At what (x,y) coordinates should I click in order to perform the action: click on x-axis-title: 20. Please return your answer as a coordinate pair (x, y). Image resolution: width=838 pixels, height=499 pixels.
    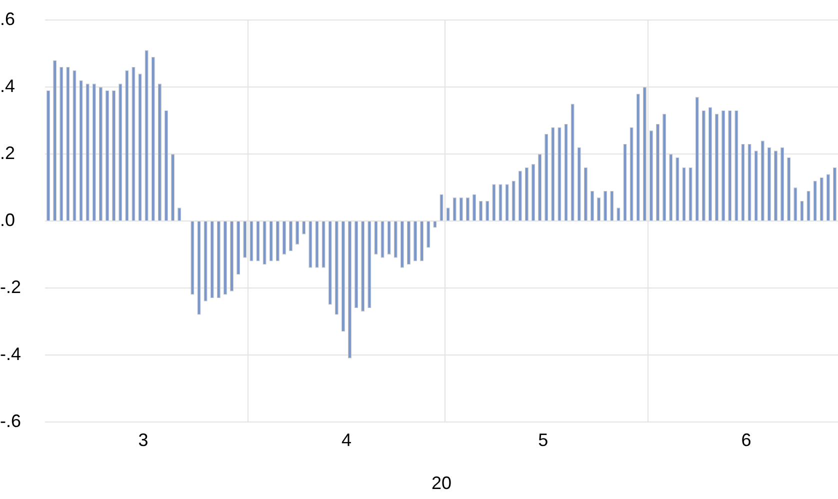
    Looking at the image, I should click on (441, 483).